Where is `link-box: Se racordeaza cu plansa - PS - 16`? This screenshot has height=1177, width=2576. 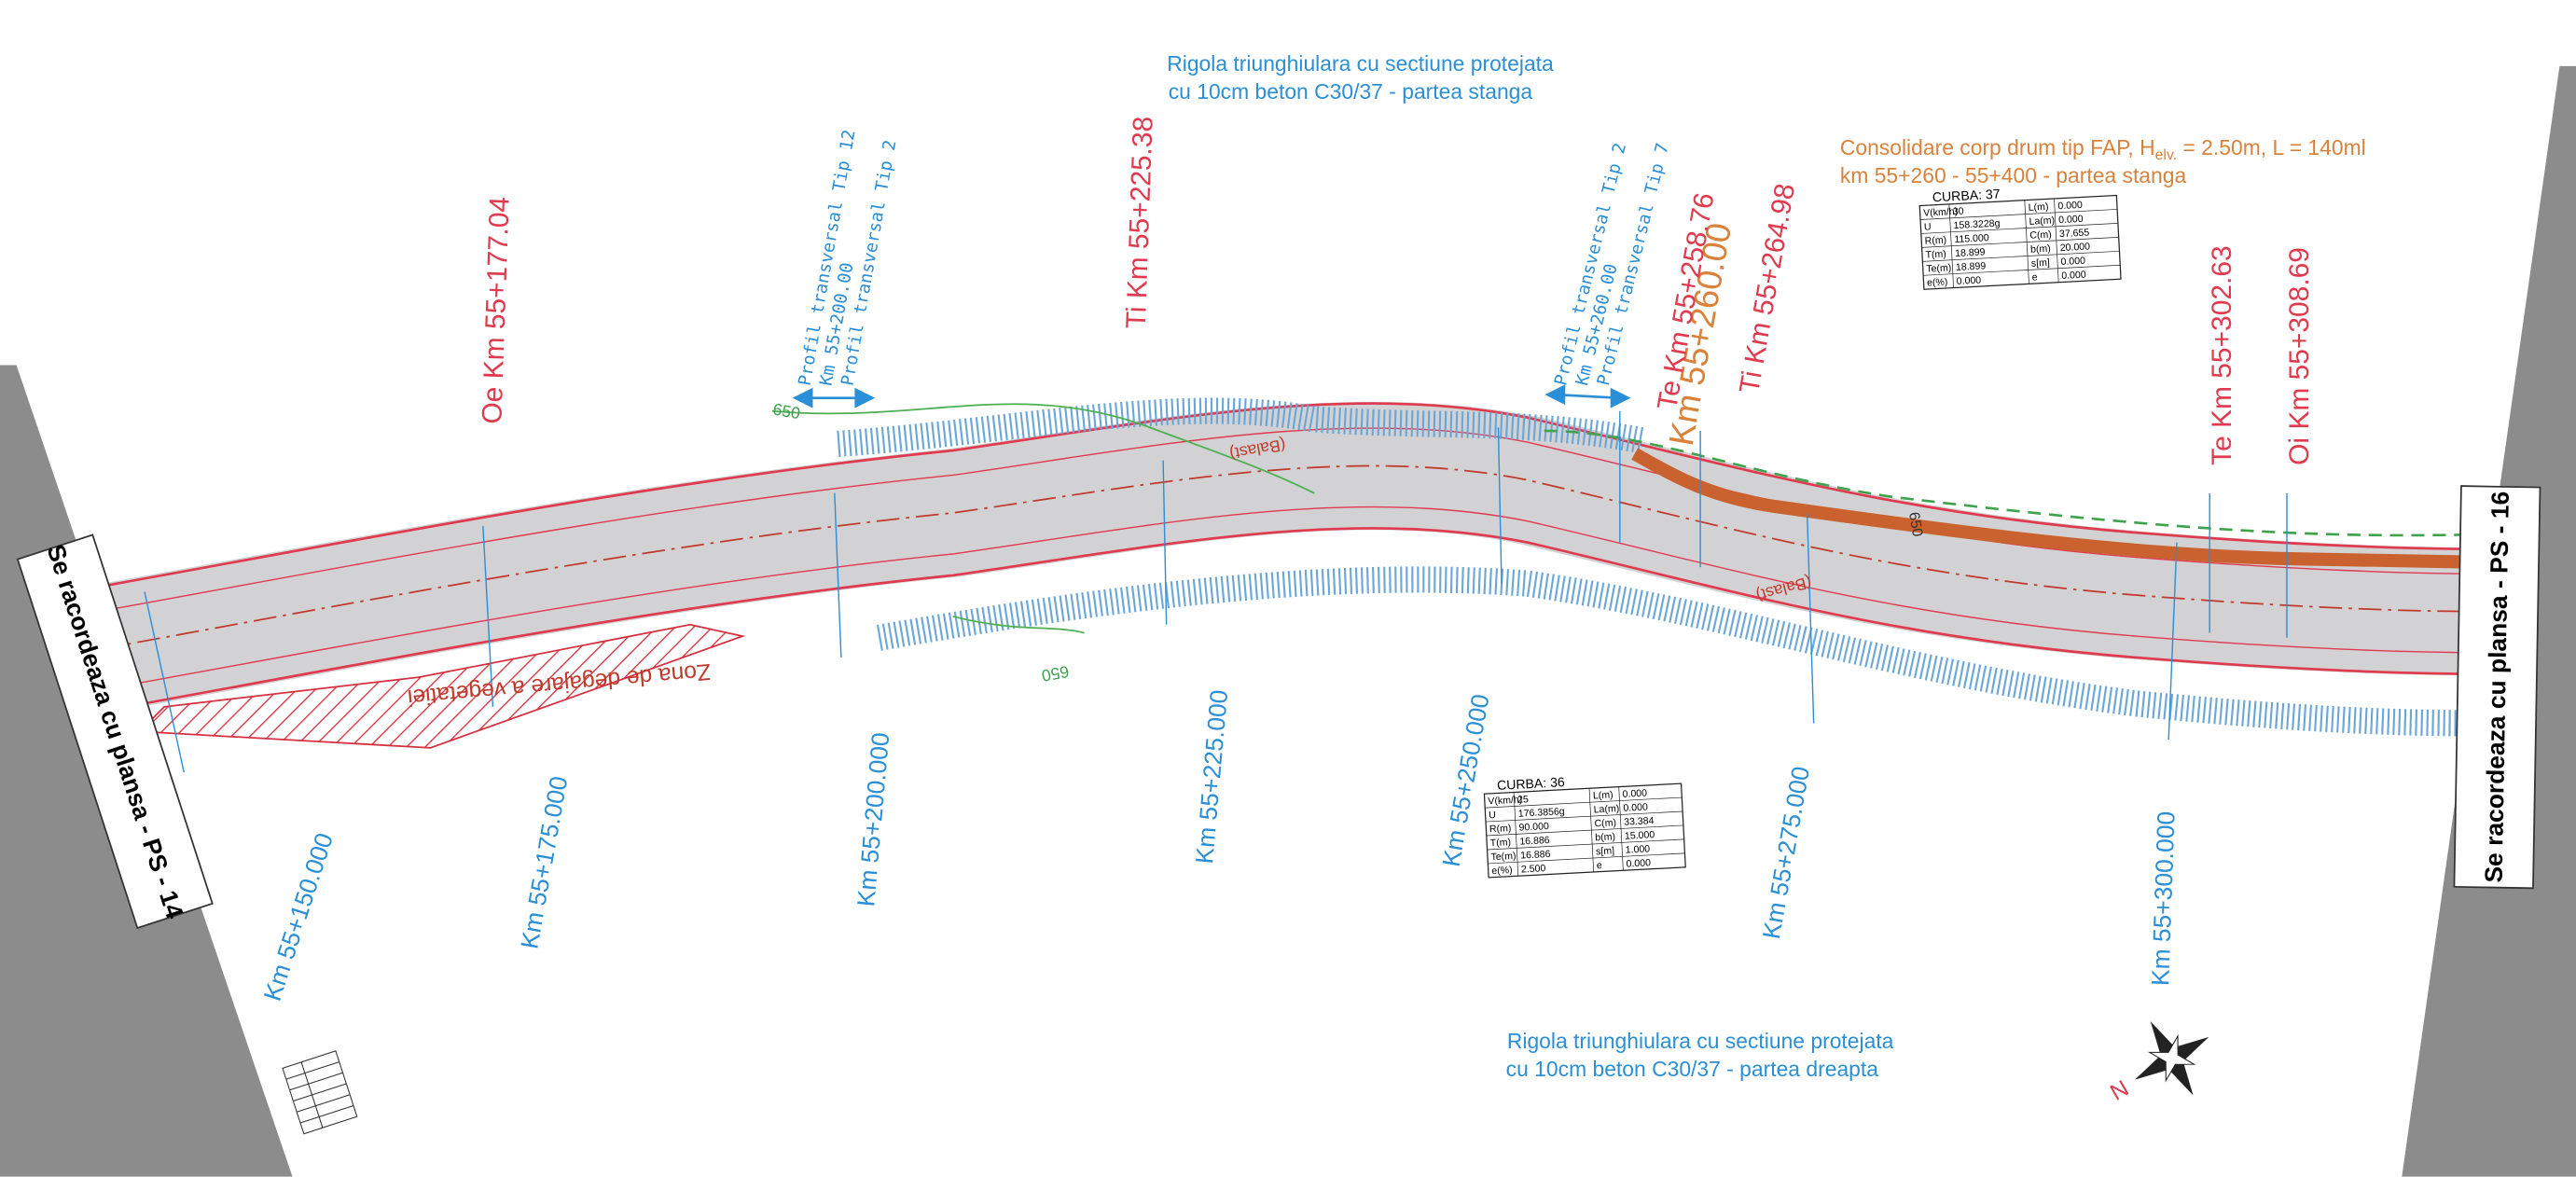 link-box: Se racordeaza cu plansa - PS - 16 is located at coordinates (2497, 687).